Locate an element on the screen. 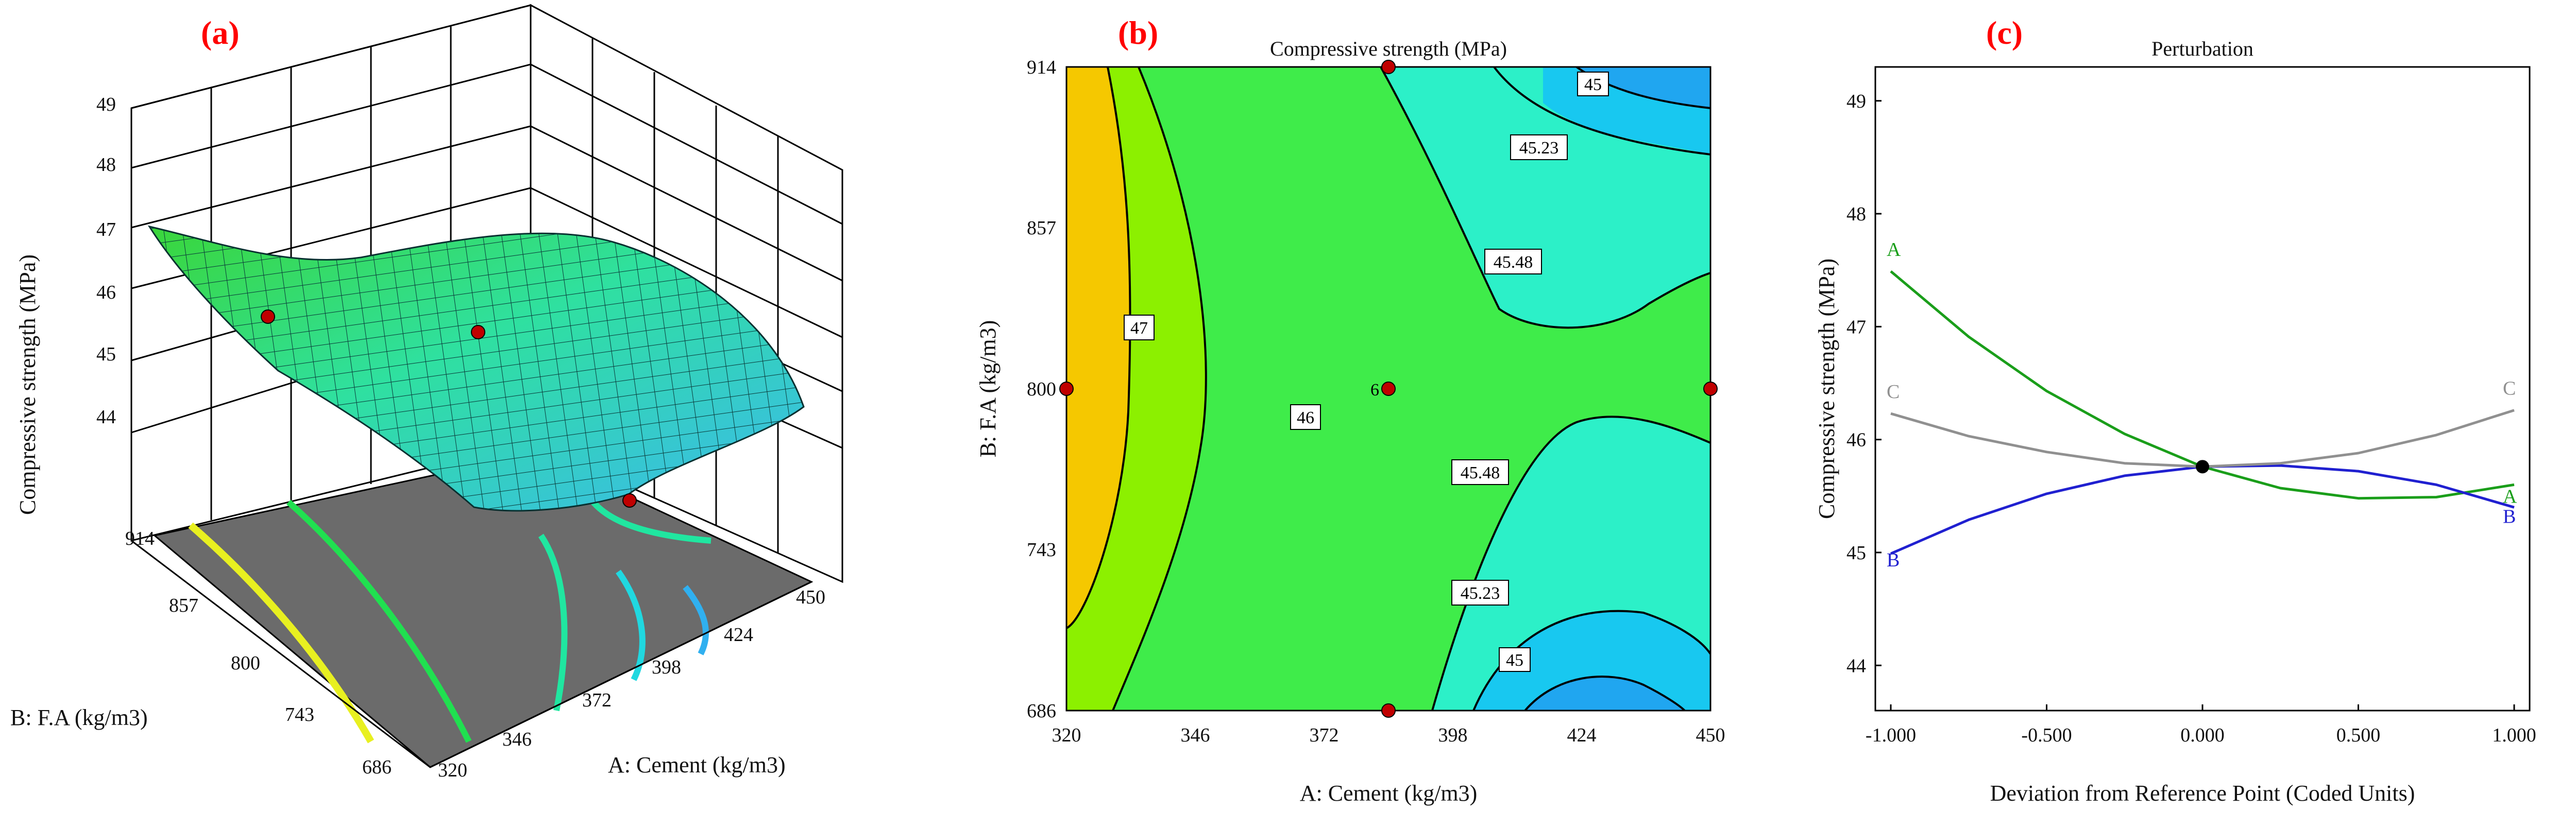  panel-c-letter: (c) is located at coordinates (2004, 32).